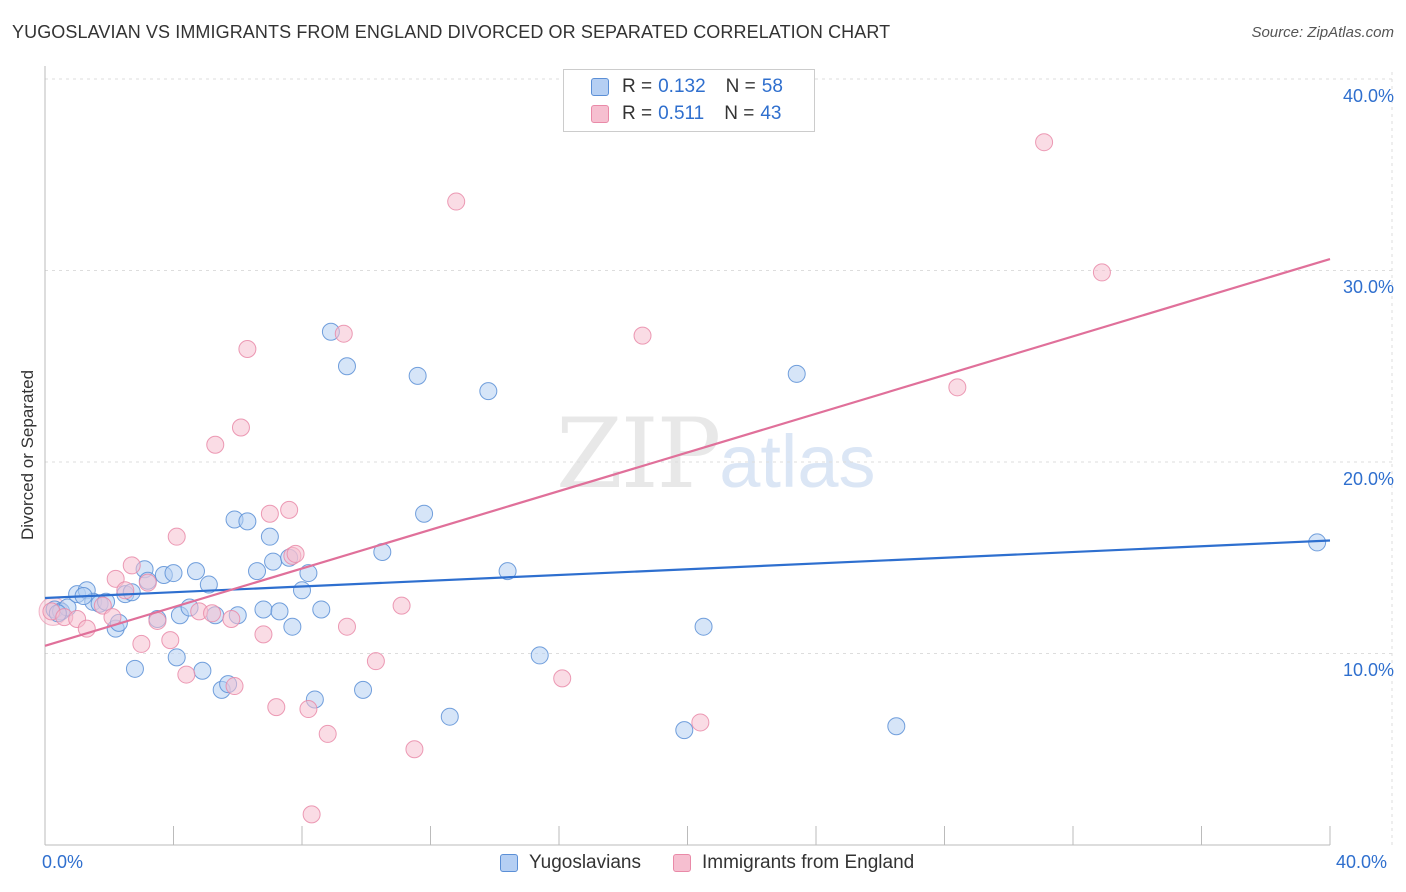 This screenshot has height=892, width=1406. Describe the element at coordinates (638, 454) in the screenshot. I see `watermark-zip: ZIP` at that location.